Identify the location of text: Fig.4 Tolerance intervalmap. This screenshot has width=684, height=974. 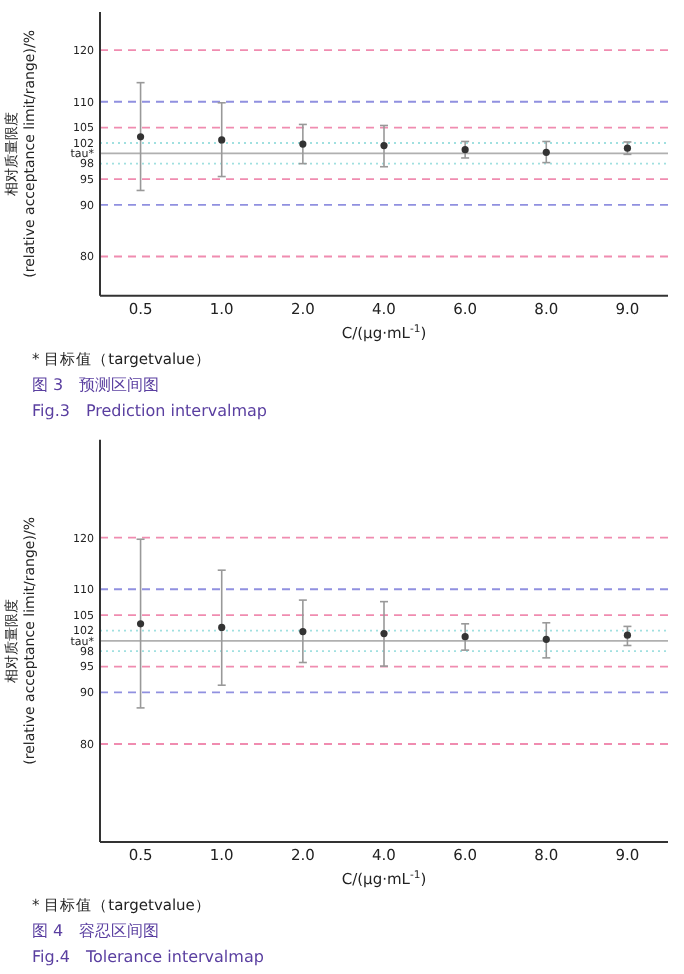
(148, 957).